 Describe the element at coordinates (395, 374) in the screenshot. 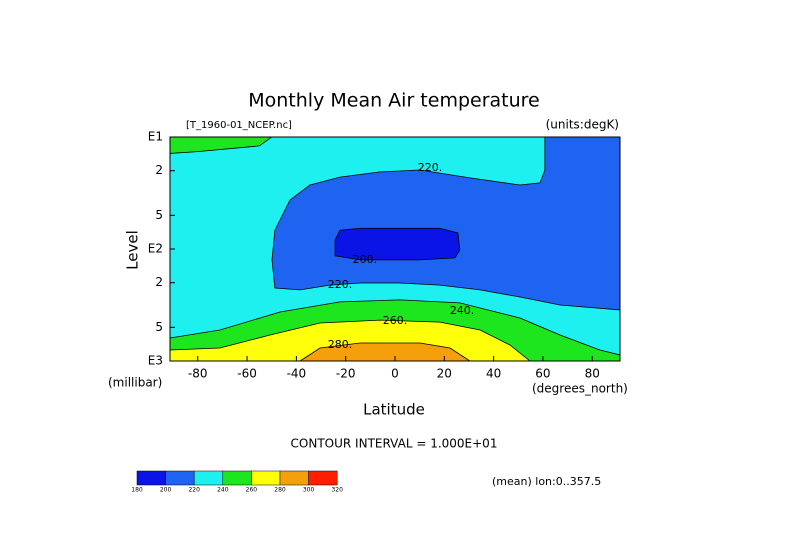

I see `x-tick-label: 0` at that location.